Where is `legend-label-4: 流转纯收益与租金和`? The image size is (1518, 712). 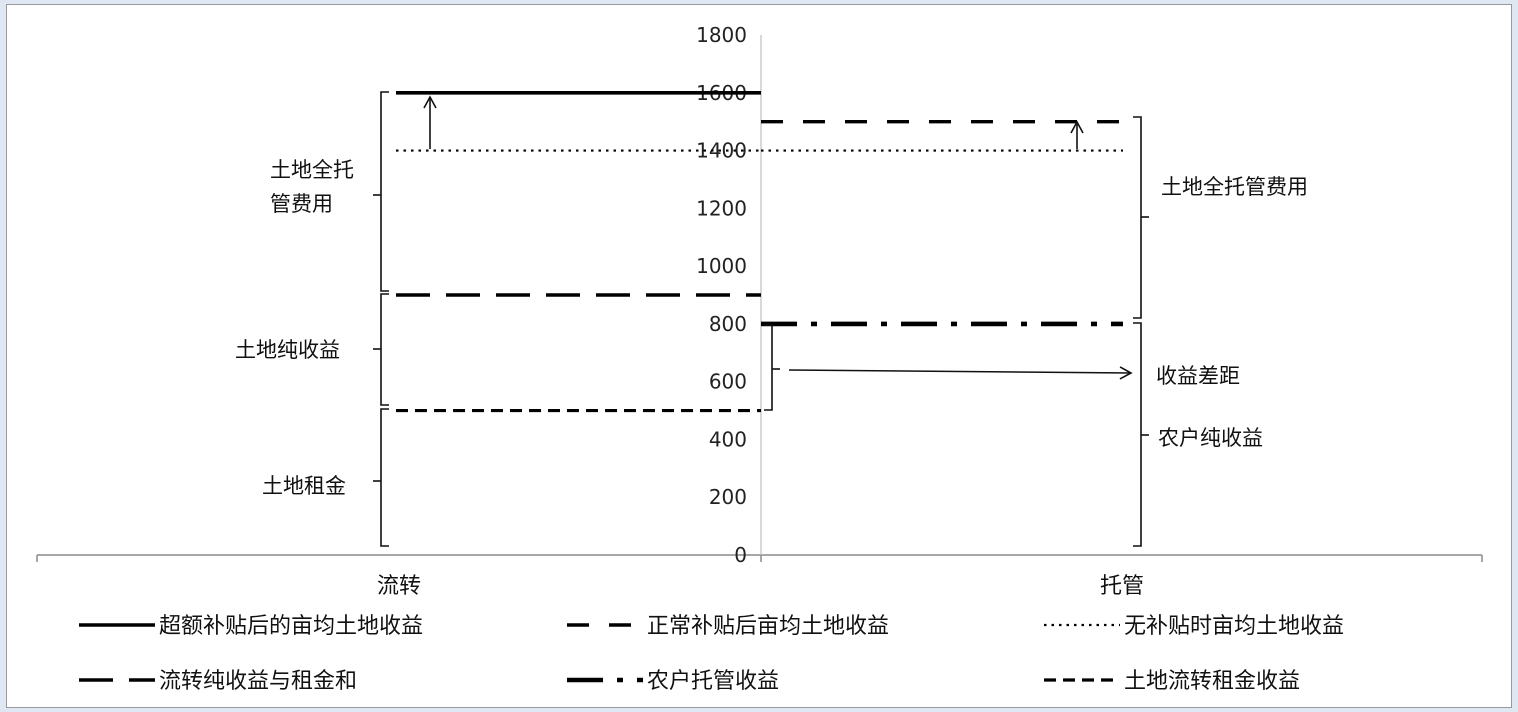
legend-label-4: 流转纯收益与租金和 is located at coordinates (258, 681).